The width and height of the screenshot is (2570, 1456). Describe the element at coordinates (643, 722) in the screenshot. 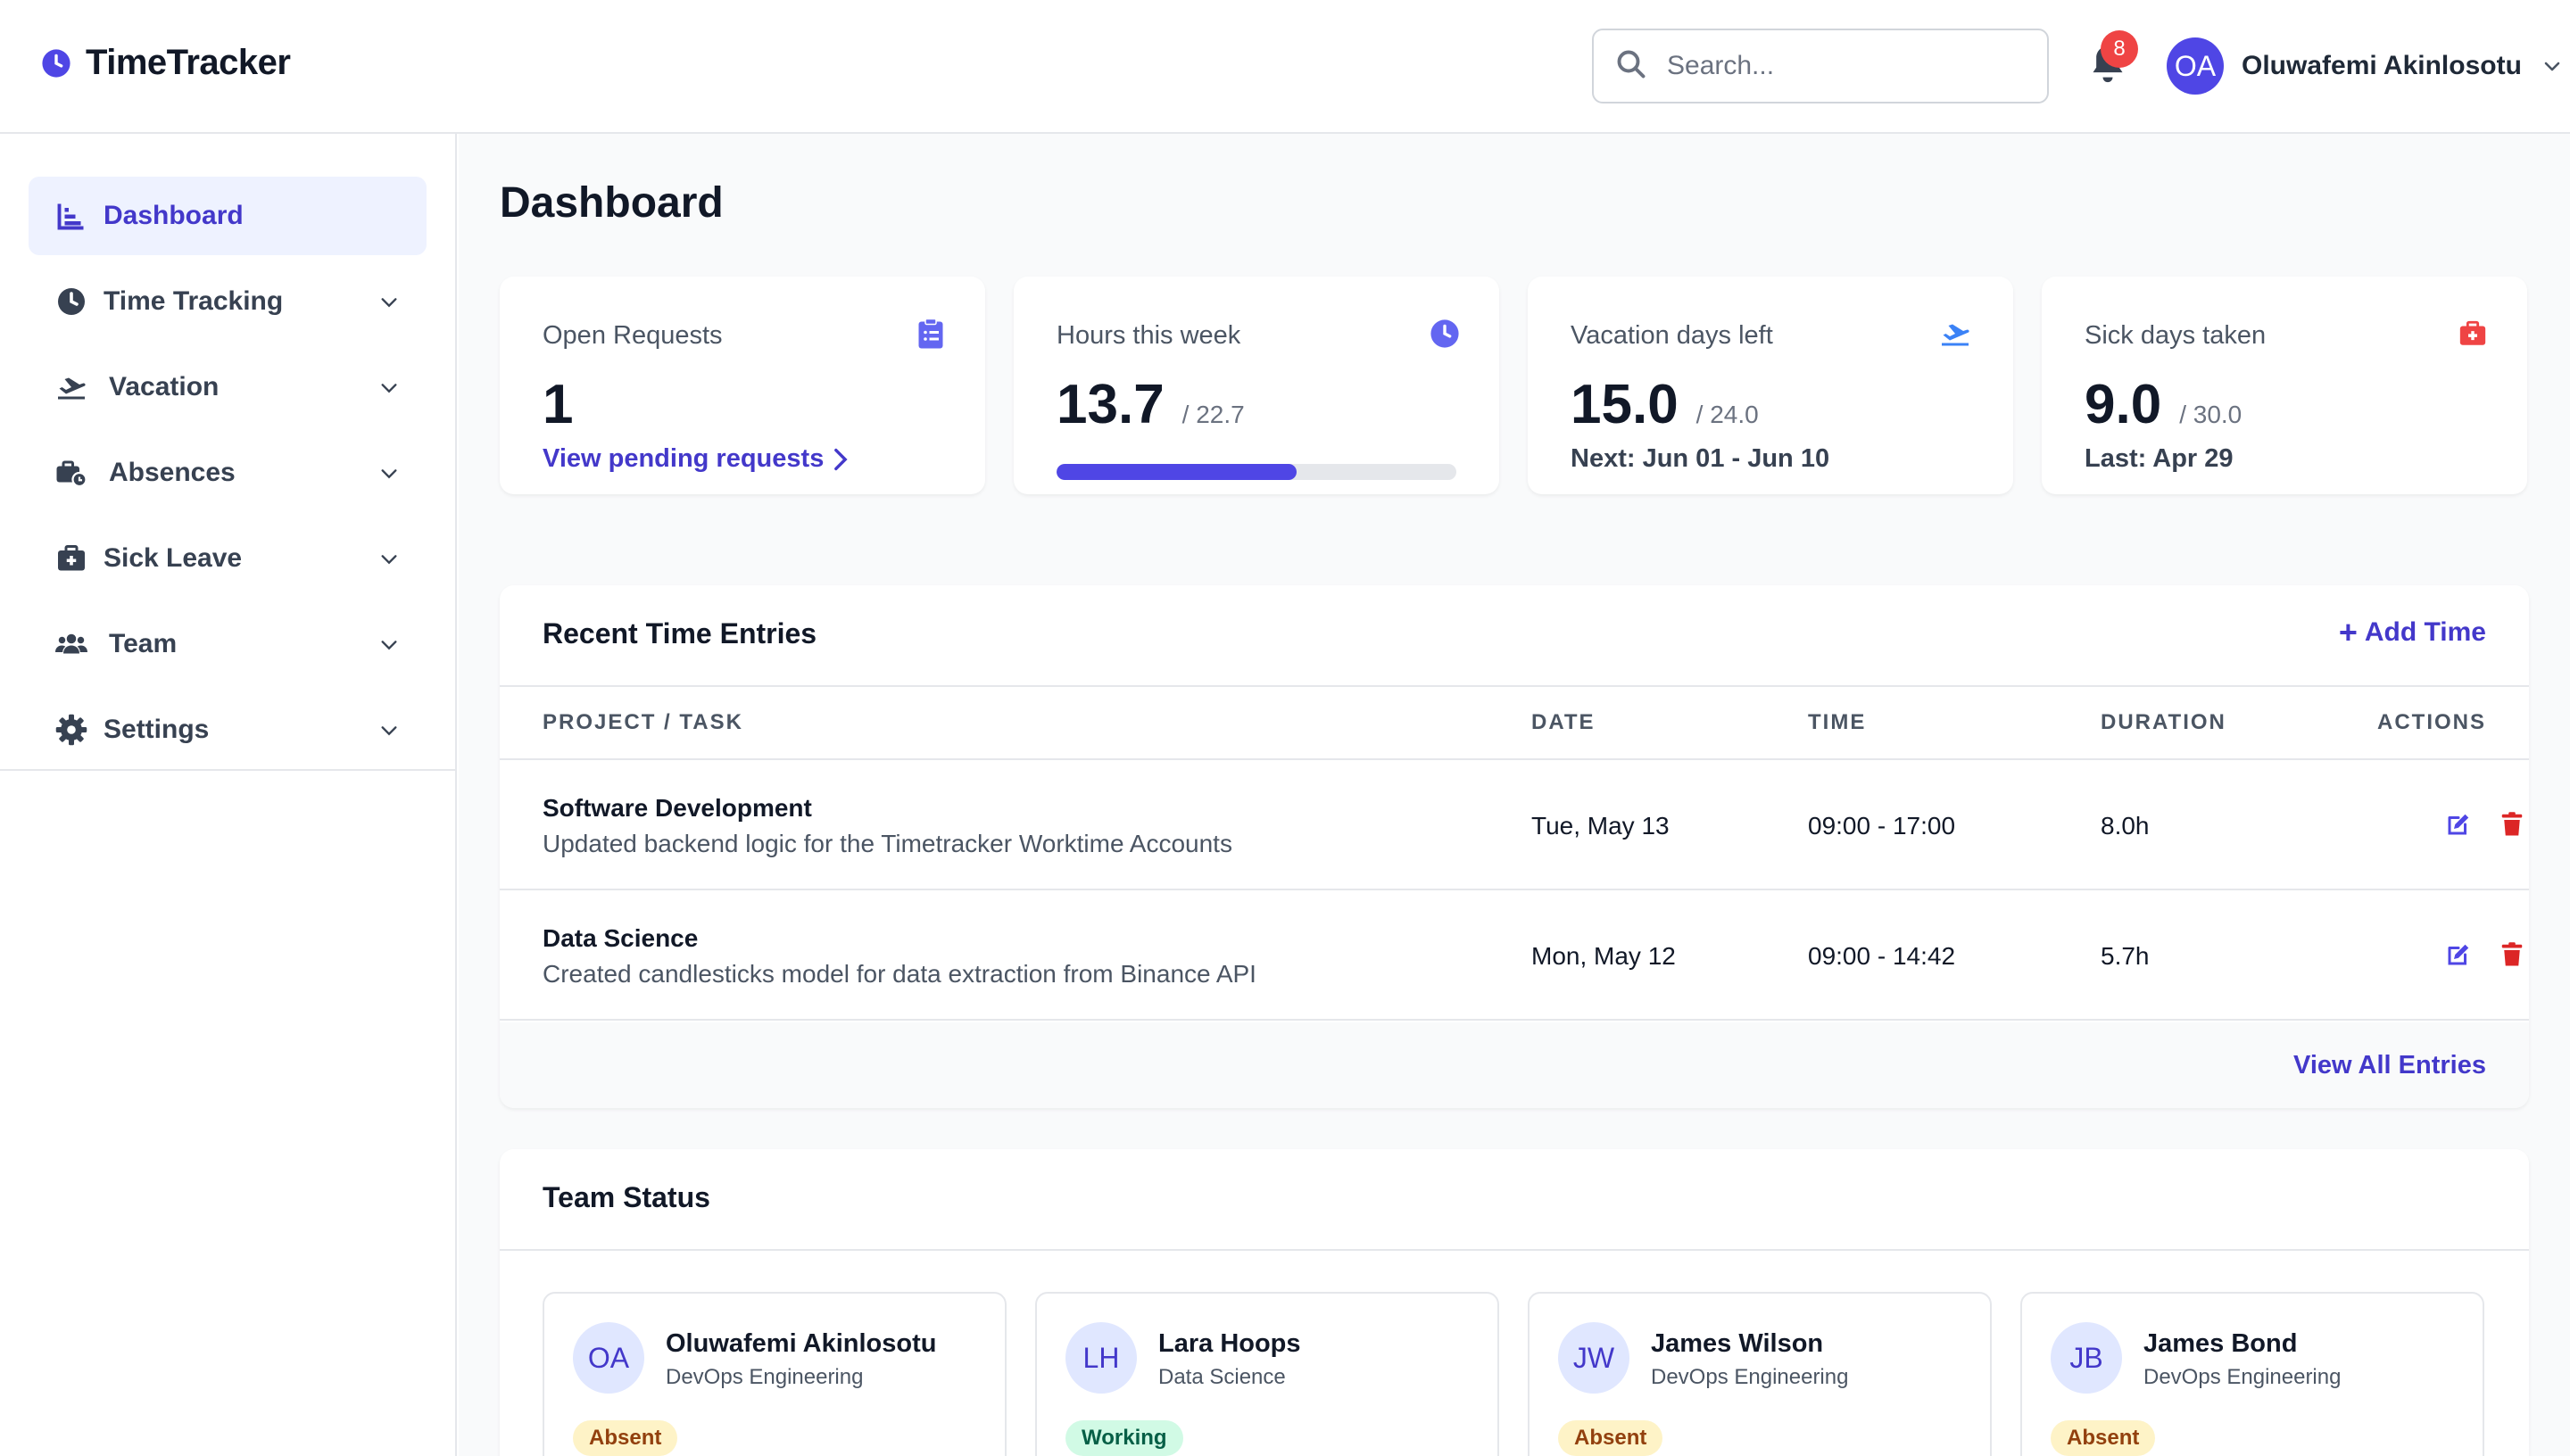

I see `column-header: PROJECT / TASK` at that location.